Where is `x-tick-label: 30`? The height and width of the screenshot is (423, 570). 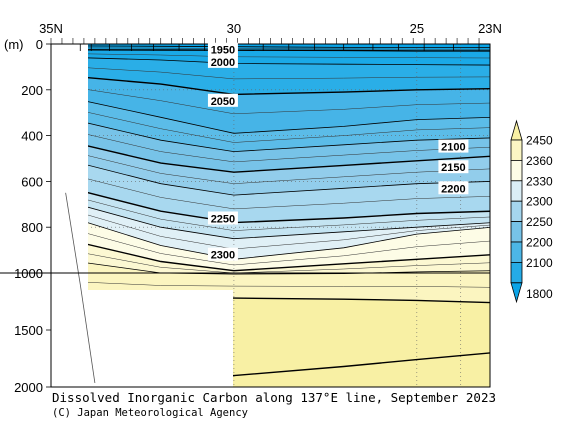
x-tick-label: 30 is located at coordinates (234, 28).